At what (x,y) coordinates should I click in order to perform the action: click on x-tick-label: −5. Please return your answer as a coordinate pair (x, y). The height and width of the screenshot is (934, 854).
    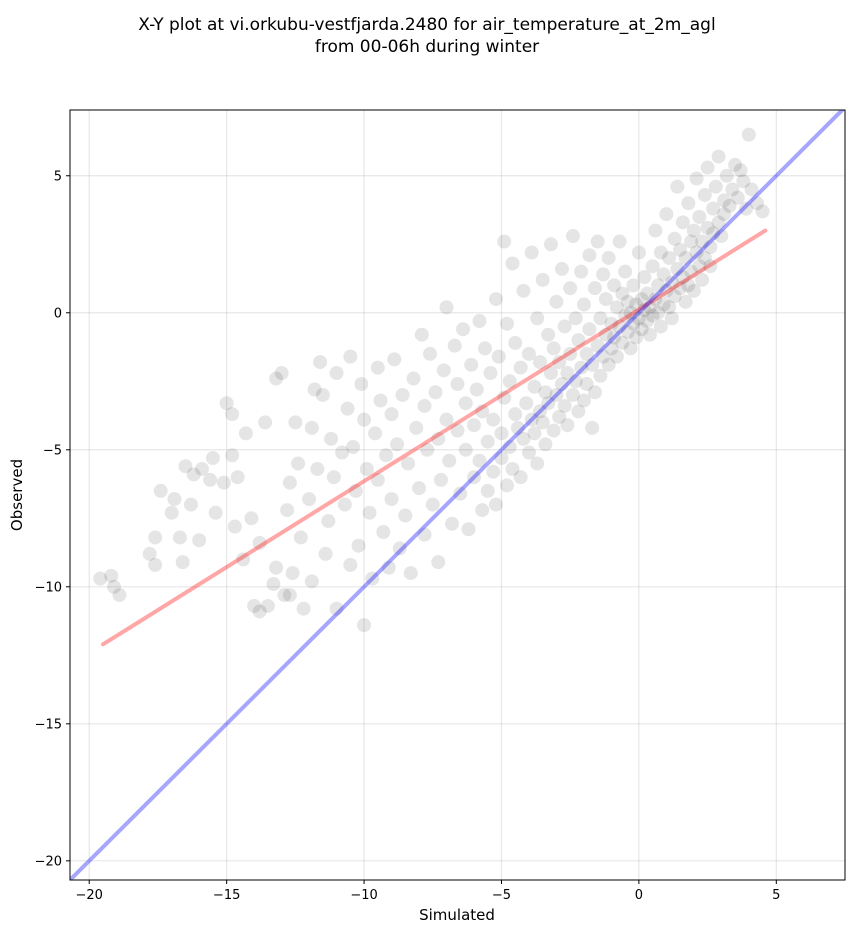
    Looking at the image, I should click on (501, 895).